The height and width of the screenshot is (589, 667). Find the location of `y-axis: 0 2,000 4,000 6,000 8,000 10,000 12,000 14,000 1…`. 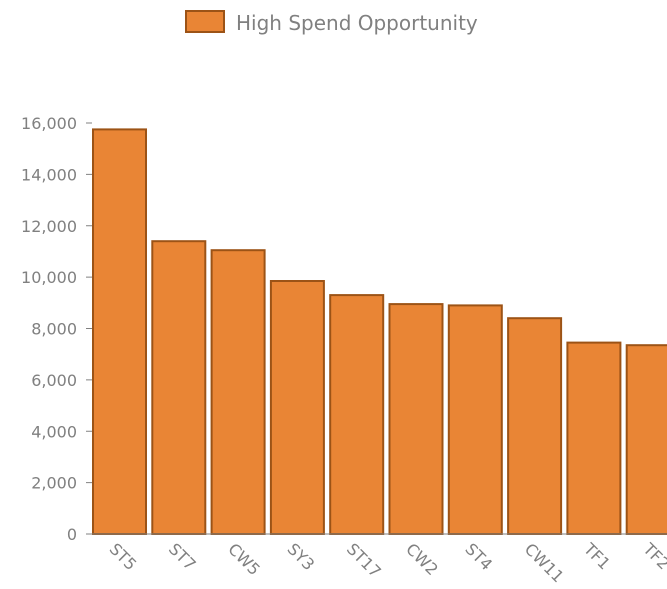

y-axis: 0 2,000 4,000 6,000 8,000 10,000 12,000 14,000 1… is located at coordinates (56, 329).